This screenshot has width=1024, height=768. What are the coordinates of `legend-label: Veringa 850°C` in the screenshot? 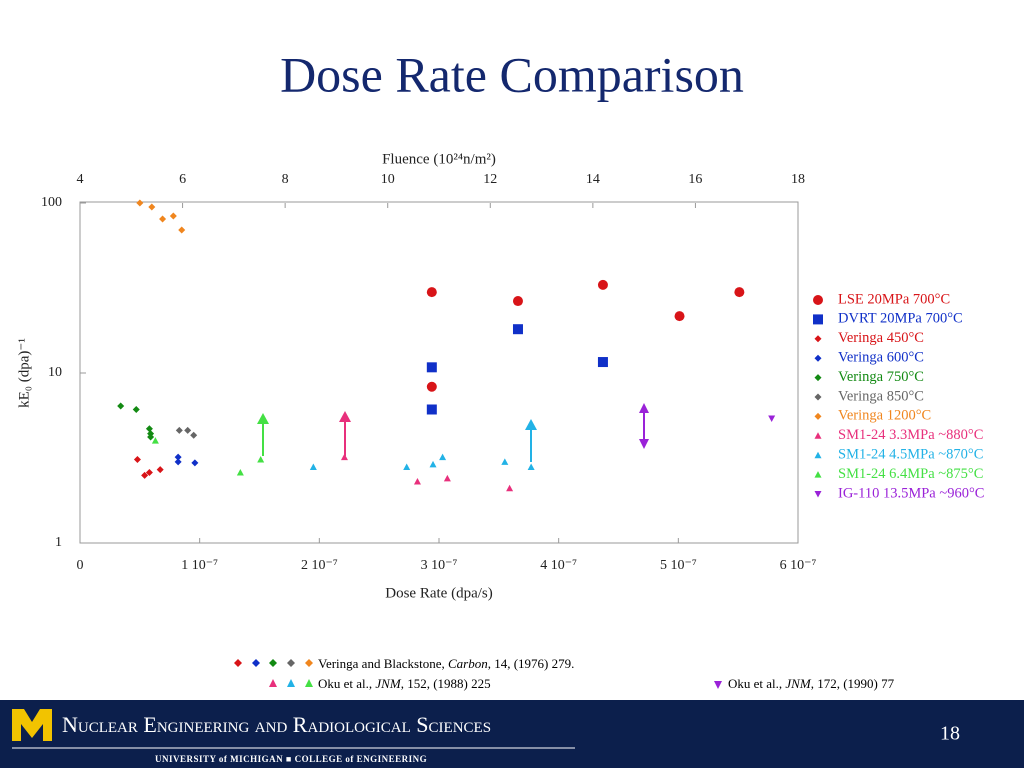 It's located at (881, 396).